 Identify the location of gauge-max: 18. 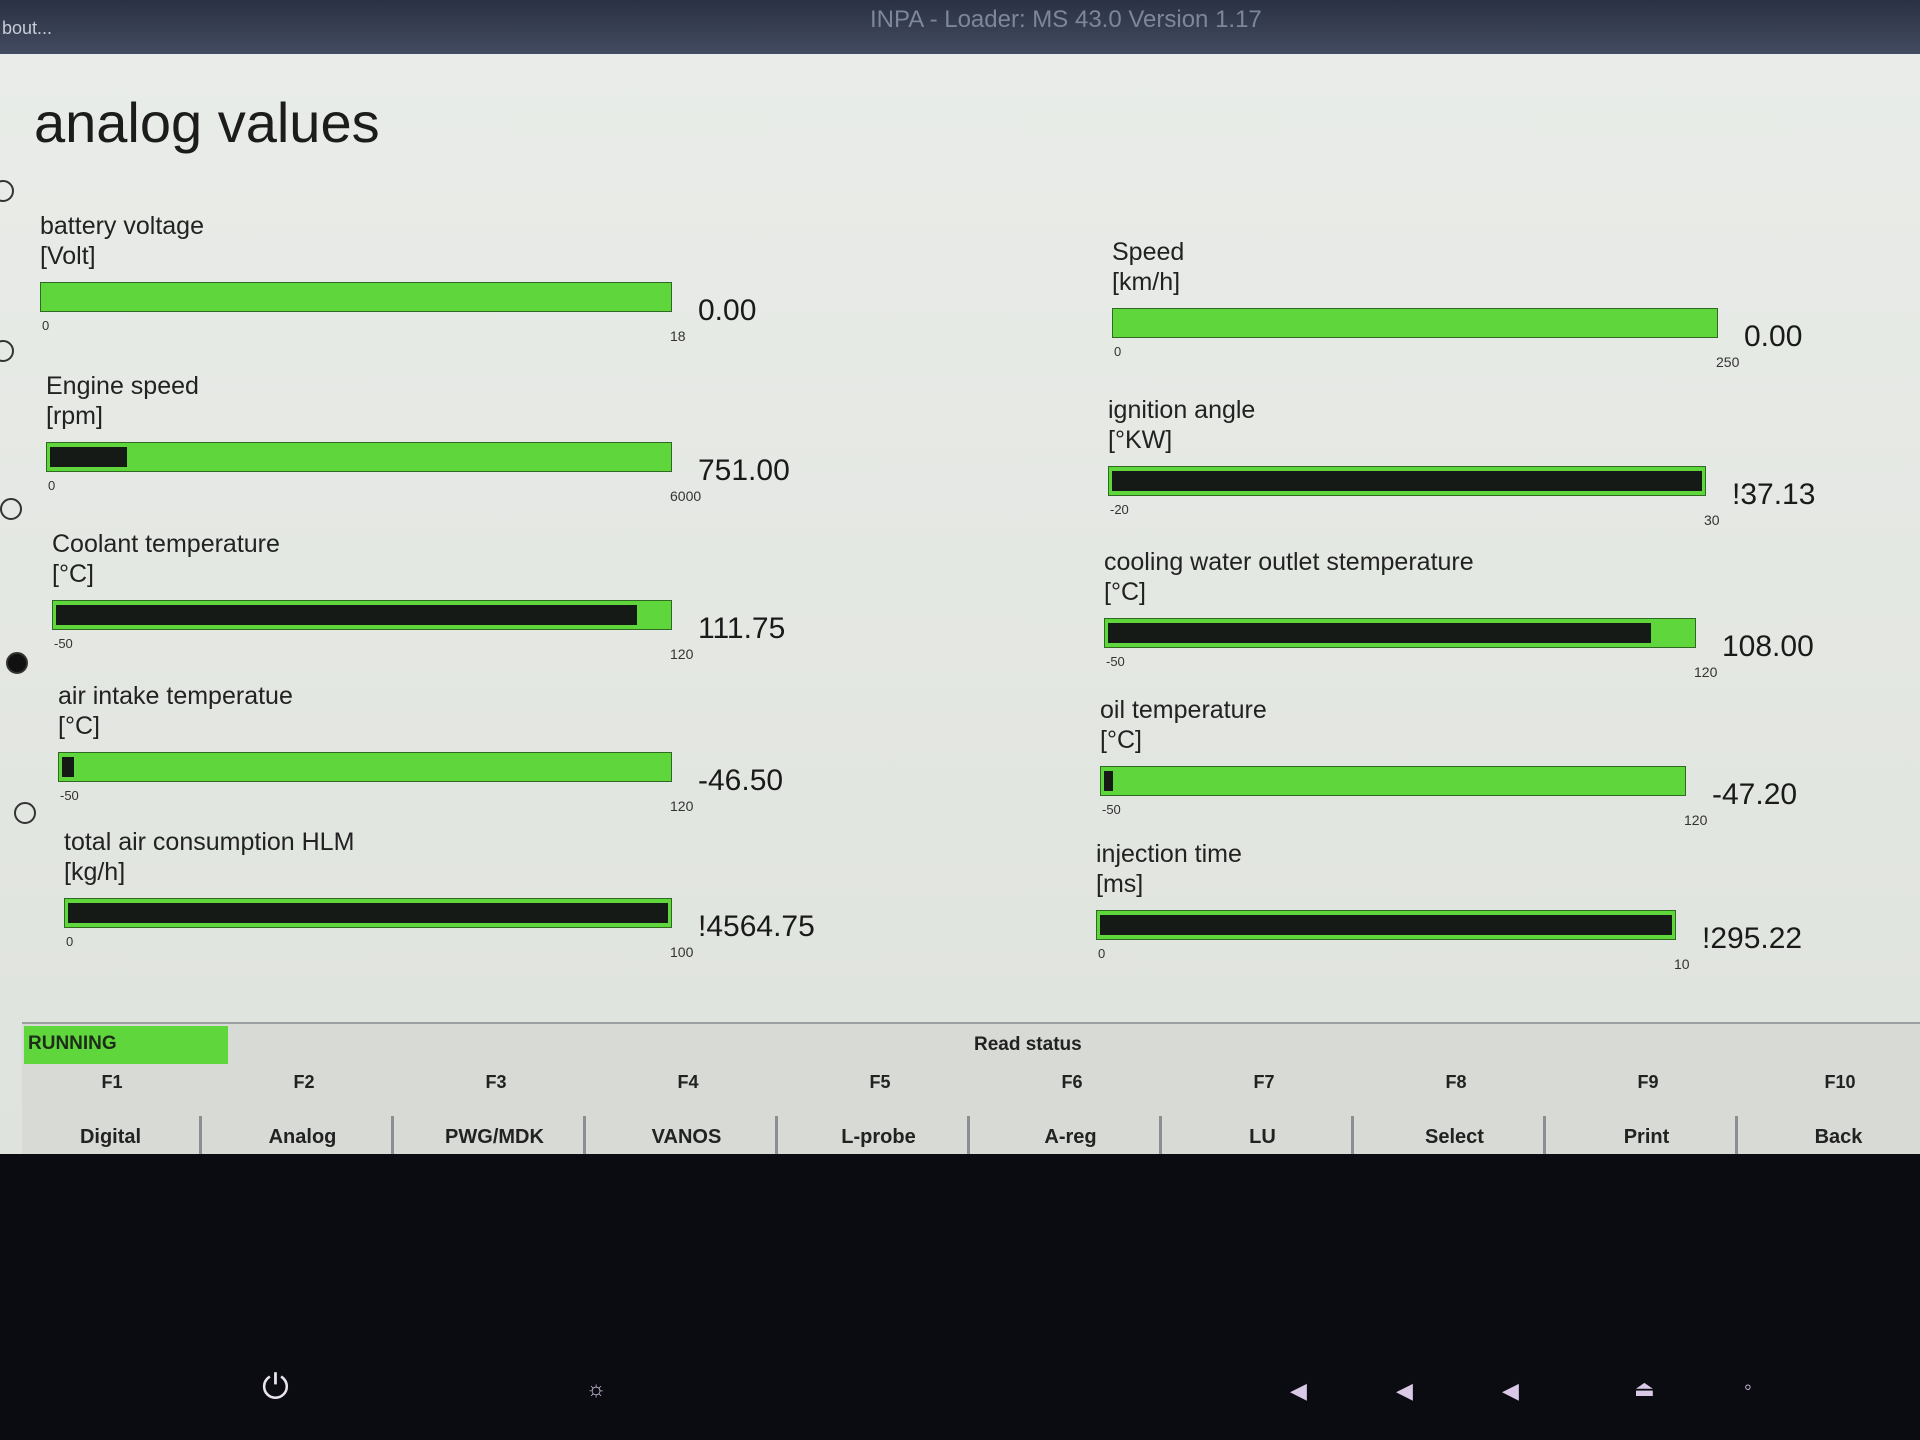
(678, 336).